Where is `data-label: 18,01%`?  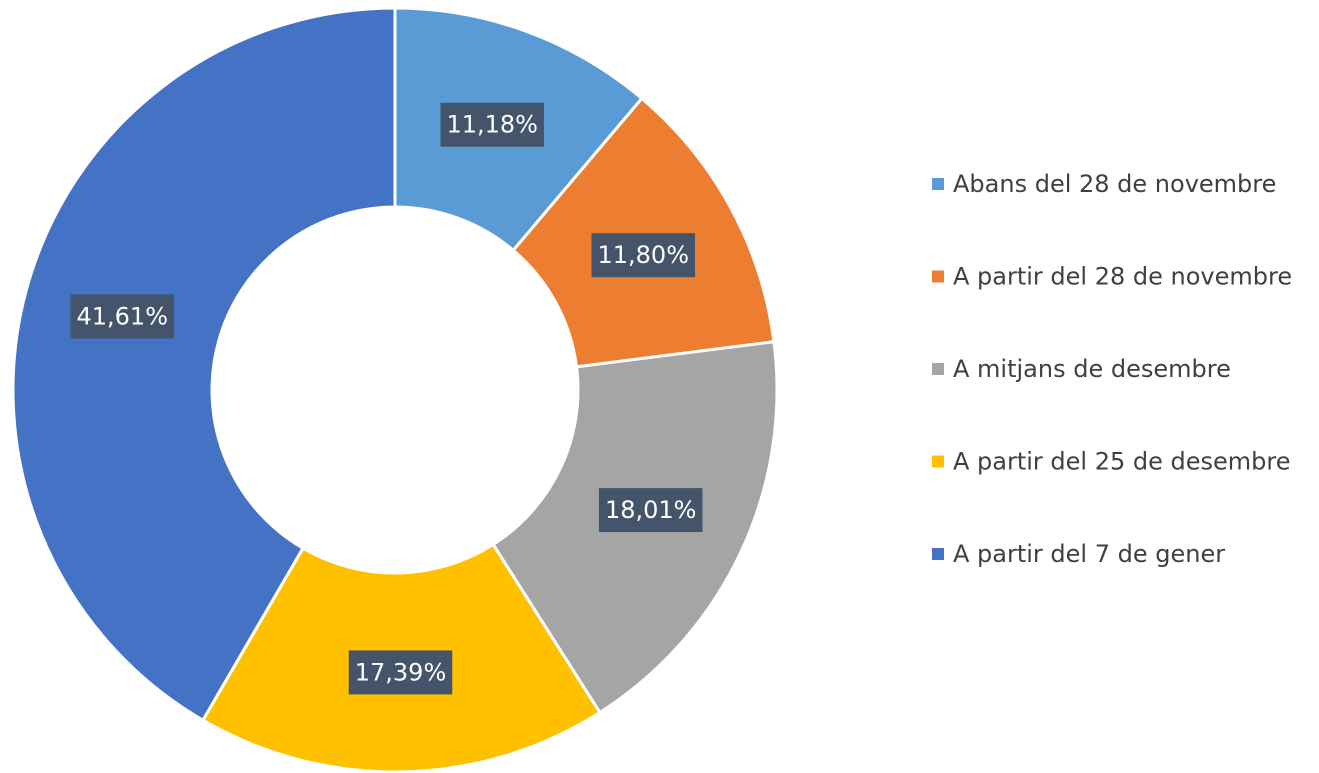
data-label: 18,01% is located at coordinates (651, 510).